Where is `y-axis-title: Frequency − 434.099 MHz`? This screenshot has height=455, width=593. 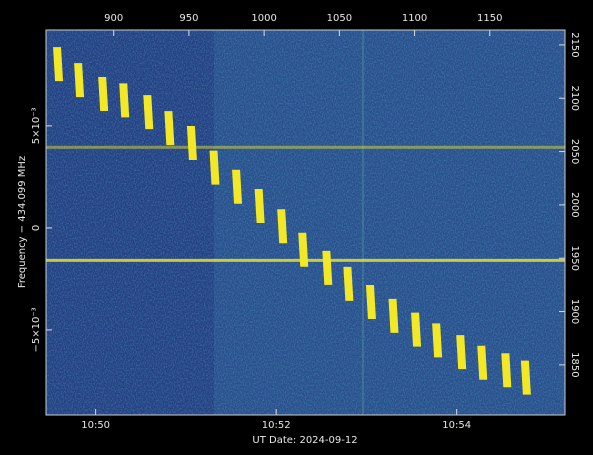 y-axis-title: Frequency − 434.099 MHz is located at coordinates (22, 222).